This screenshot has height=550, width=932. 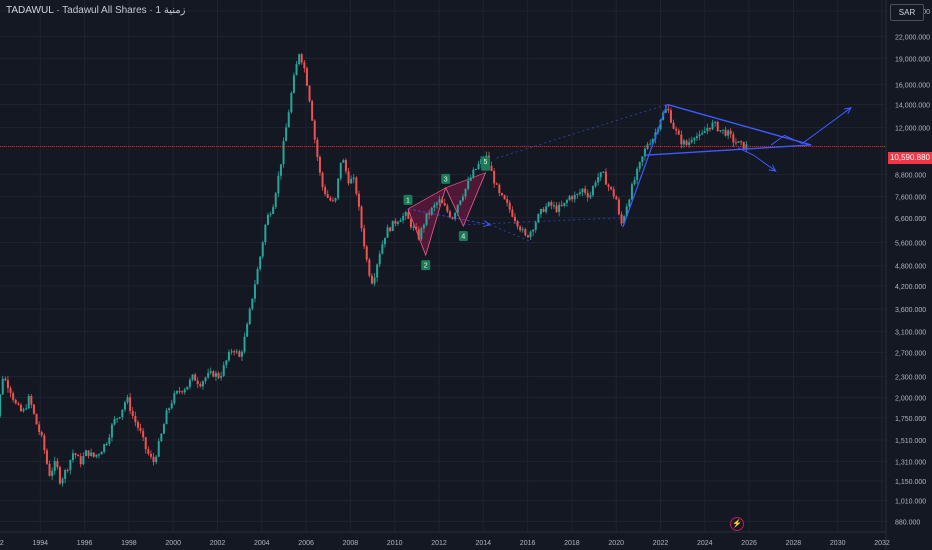 What do you see at coordinates (30, 10) in the screenshot?
I see `symbol-label: TADAWUL` at bounding box center [30, 10].